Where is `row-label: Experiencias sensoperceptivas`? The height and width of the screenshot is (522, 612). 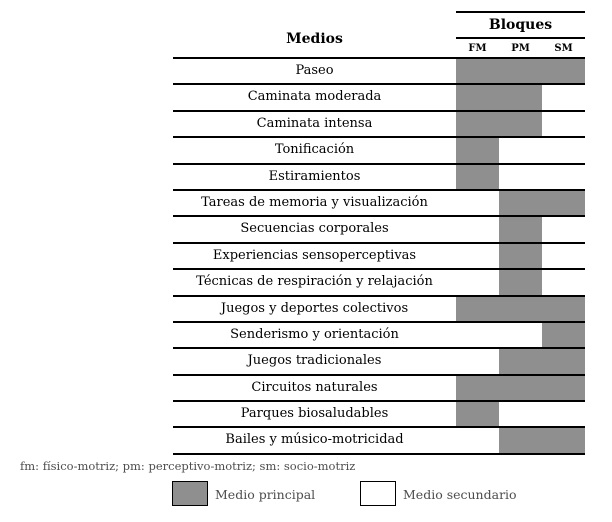 row-label: Experiencias sensoperceptivas is located at coordinates (314, 255).